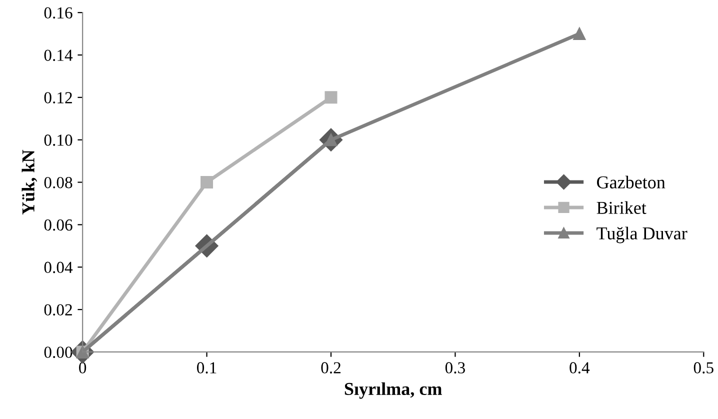 This screenshot has width=718, height=419. Describe the element at coordinates (330, 368) in the screenshot. I see `x-tick-label: 0.2` at that location.